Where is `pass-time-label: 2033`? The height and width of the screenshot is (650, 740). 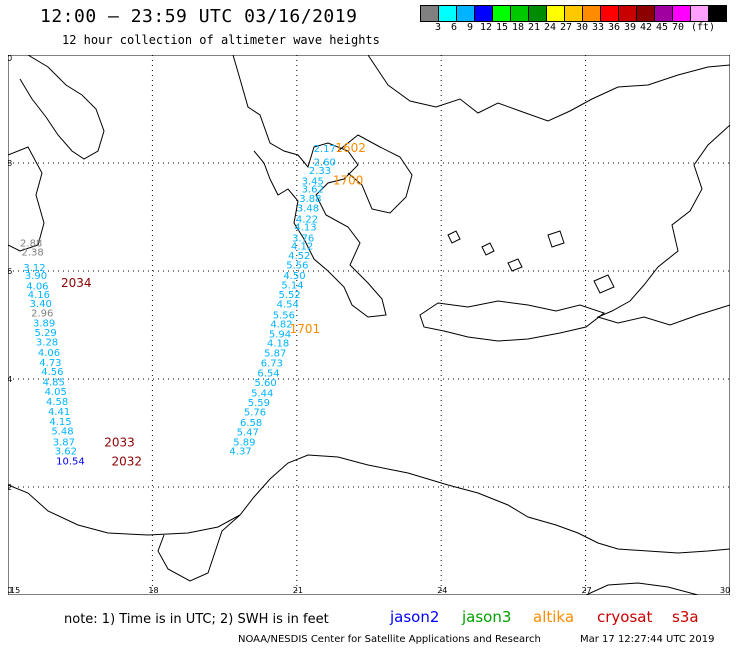 pass-time-label: 2033 is located at coordinates (119, 443).